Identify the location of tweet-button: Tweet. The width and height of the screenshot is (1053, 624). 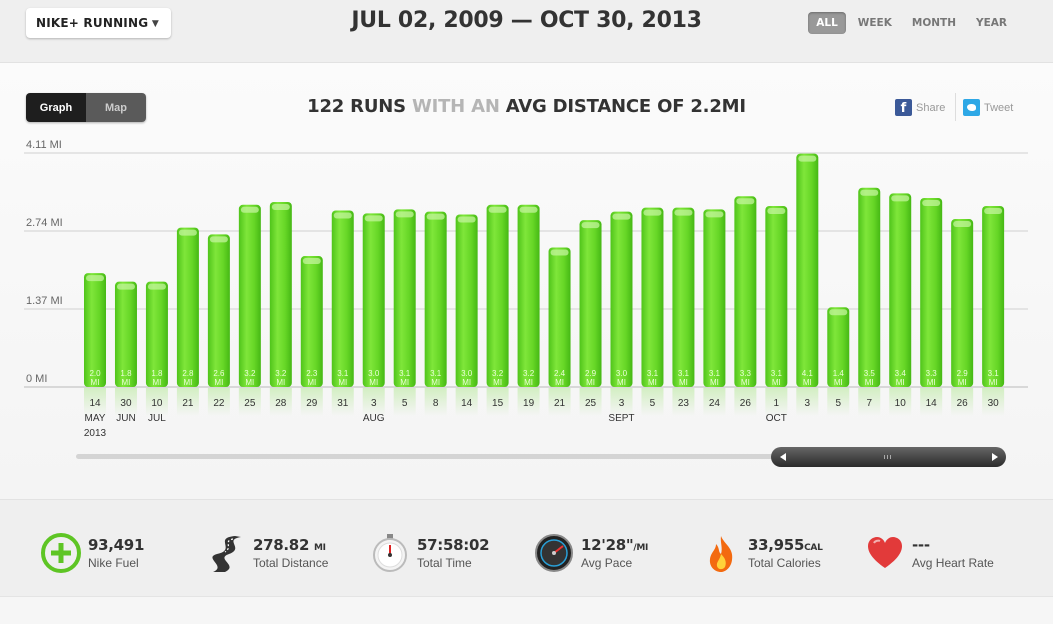
(988, 107).